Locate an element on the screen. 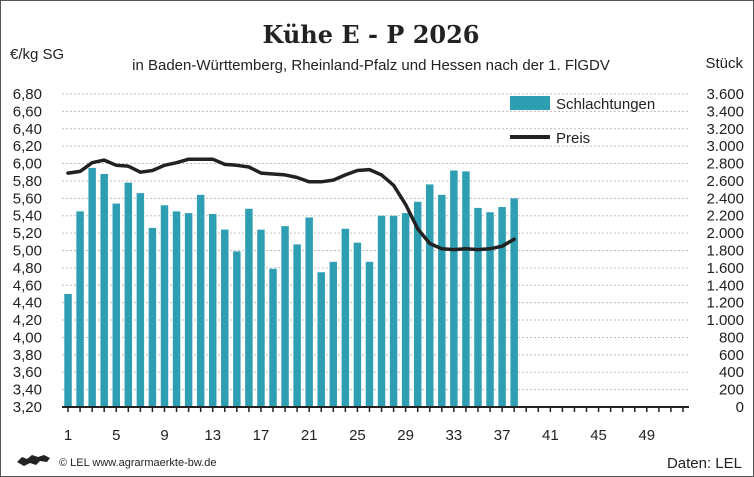 The image size is (754, 477). y-left-tick-label: 5,00 is located at coordinates (27, 251).